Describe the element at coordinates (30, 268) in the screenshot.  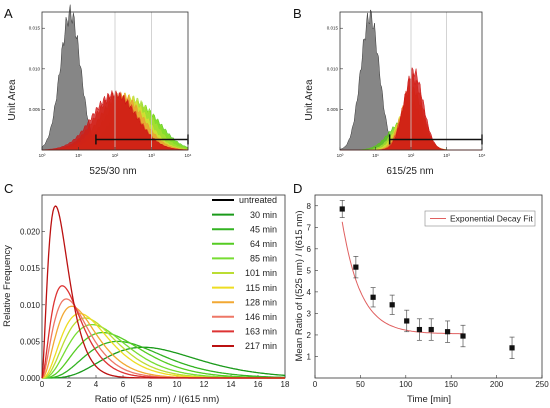
I see `panel-c-ytick-label: 0.015` at that location.